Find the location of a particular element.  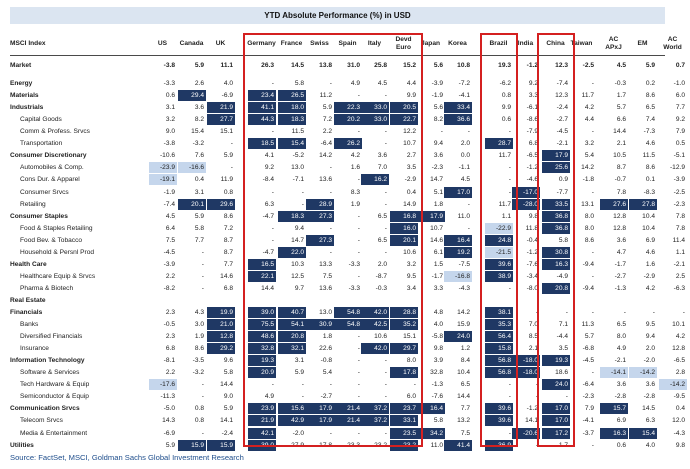

table-cell: 6.4 is located at coordinates (170, 228).